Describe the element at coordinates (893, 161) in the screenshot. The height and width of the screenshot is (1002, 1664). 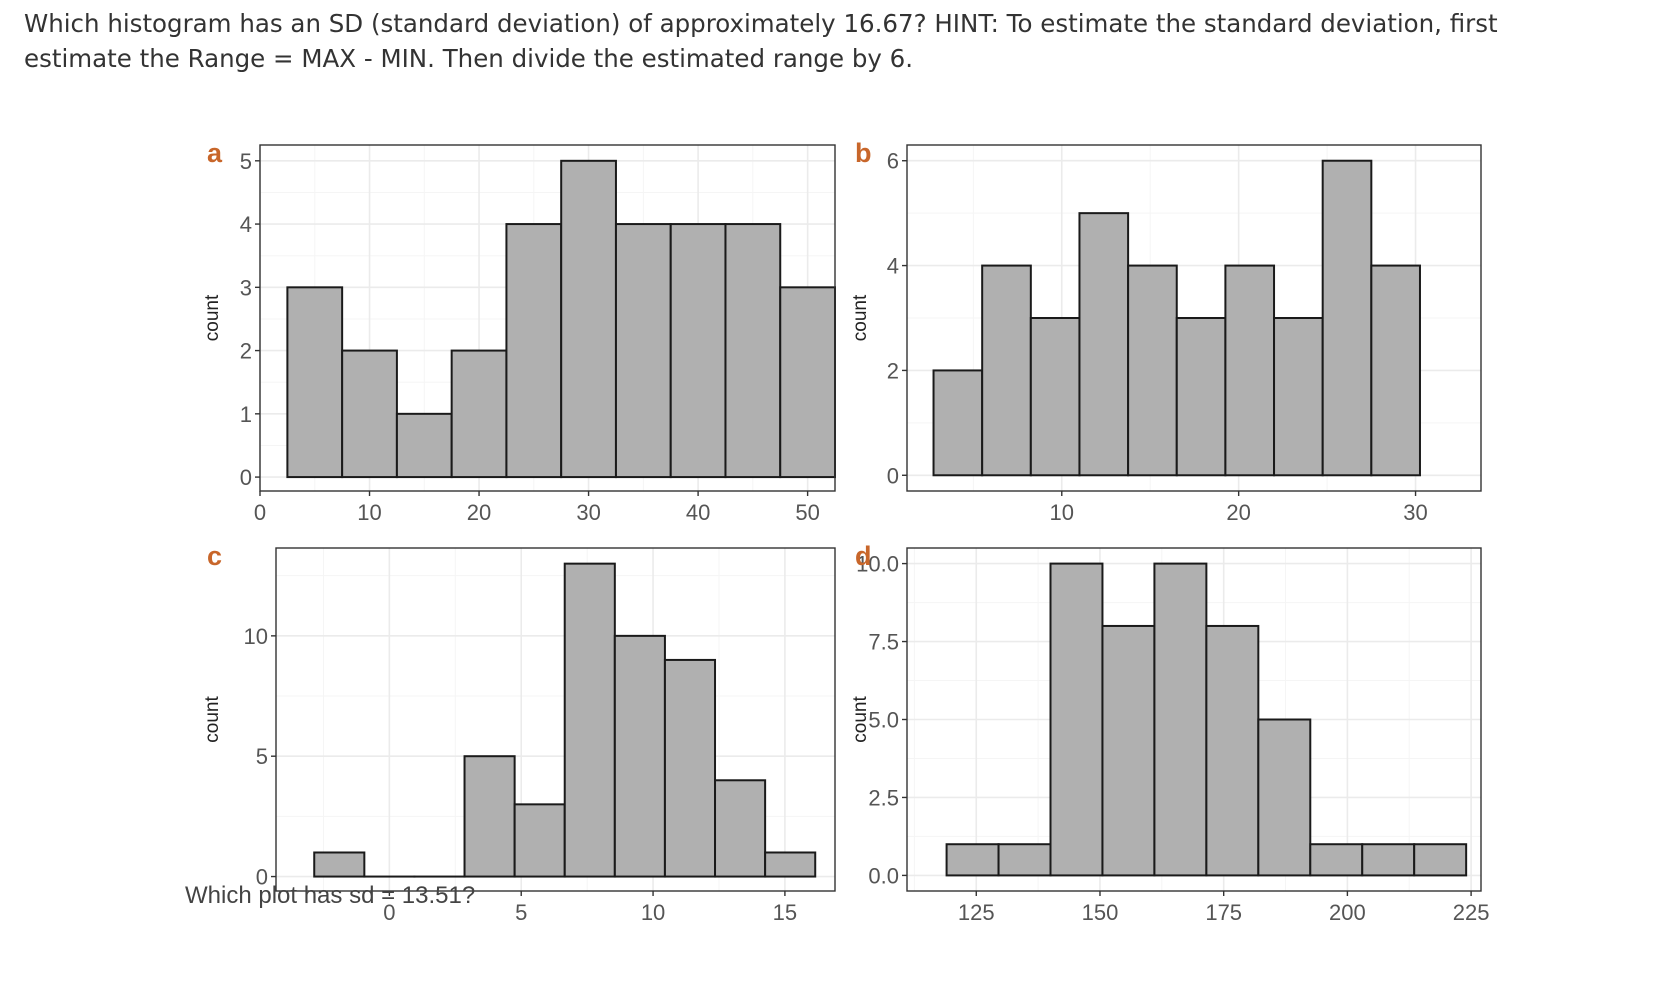
I see `y-tick-label: 6` at that location.